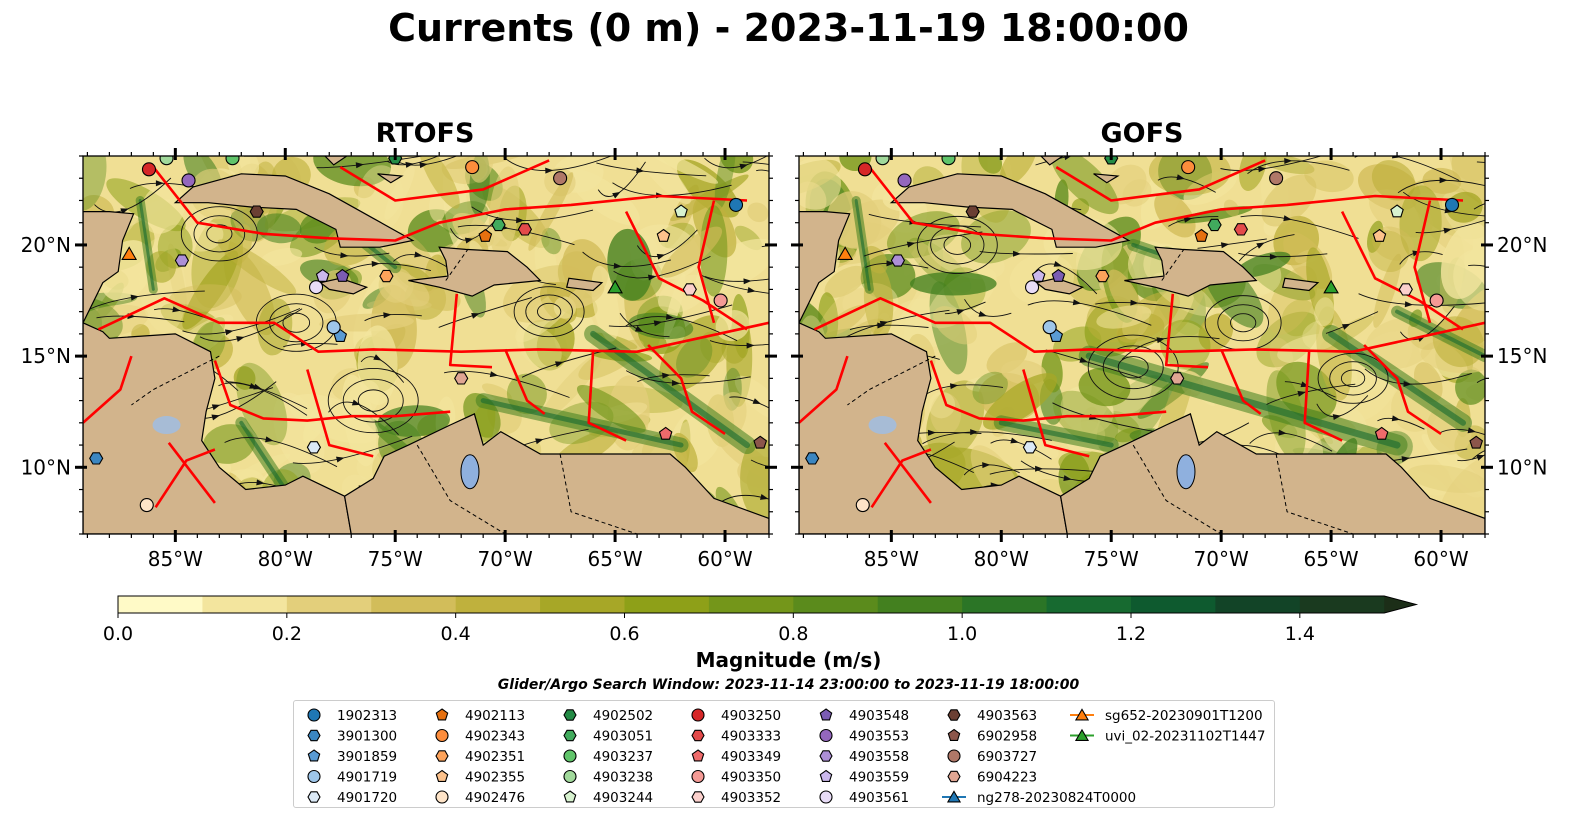 The width and height of the screenshot is (1577, 827). Describe the element at coordinates (1185, 737) in the screenshot. I see `legend-label: uvi_02-20231102T1447` at that location.